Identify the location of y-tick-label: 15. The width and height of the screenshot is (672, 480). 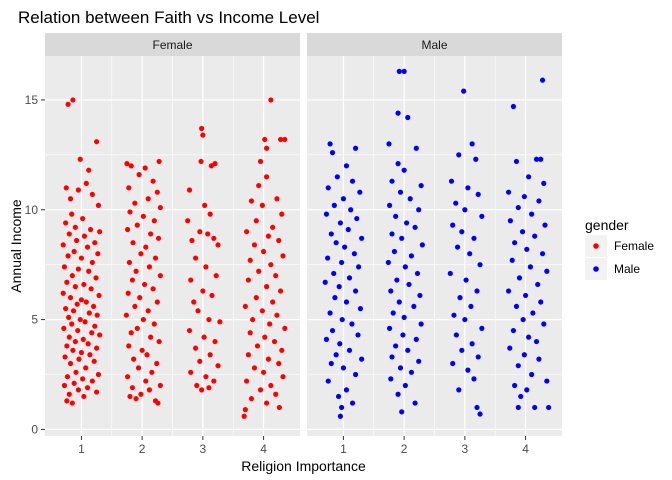
(32, 100).